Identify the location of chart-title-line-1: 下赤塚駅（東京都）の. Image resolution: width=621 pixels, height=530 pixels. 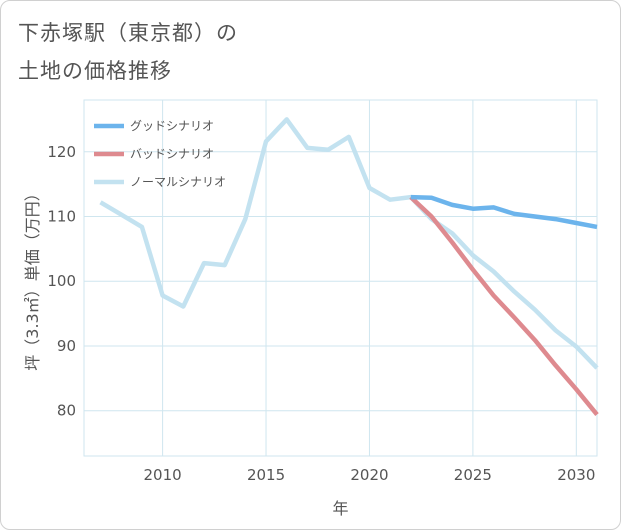
(128, 33).